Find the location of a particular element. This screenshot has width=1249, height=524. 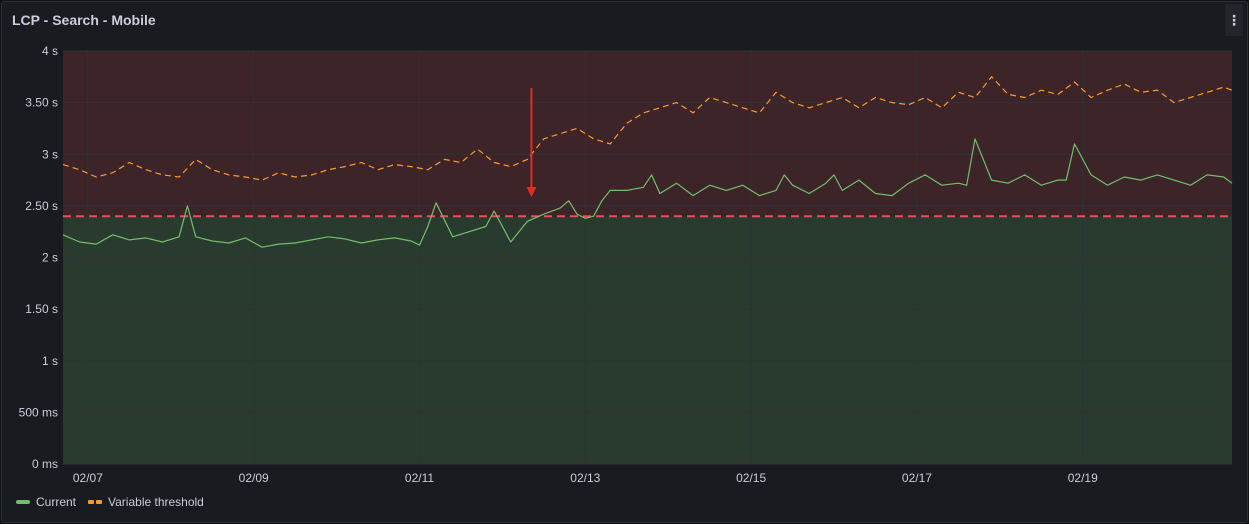

y-tick-label: 1 s is located at coordinates (50, 361).